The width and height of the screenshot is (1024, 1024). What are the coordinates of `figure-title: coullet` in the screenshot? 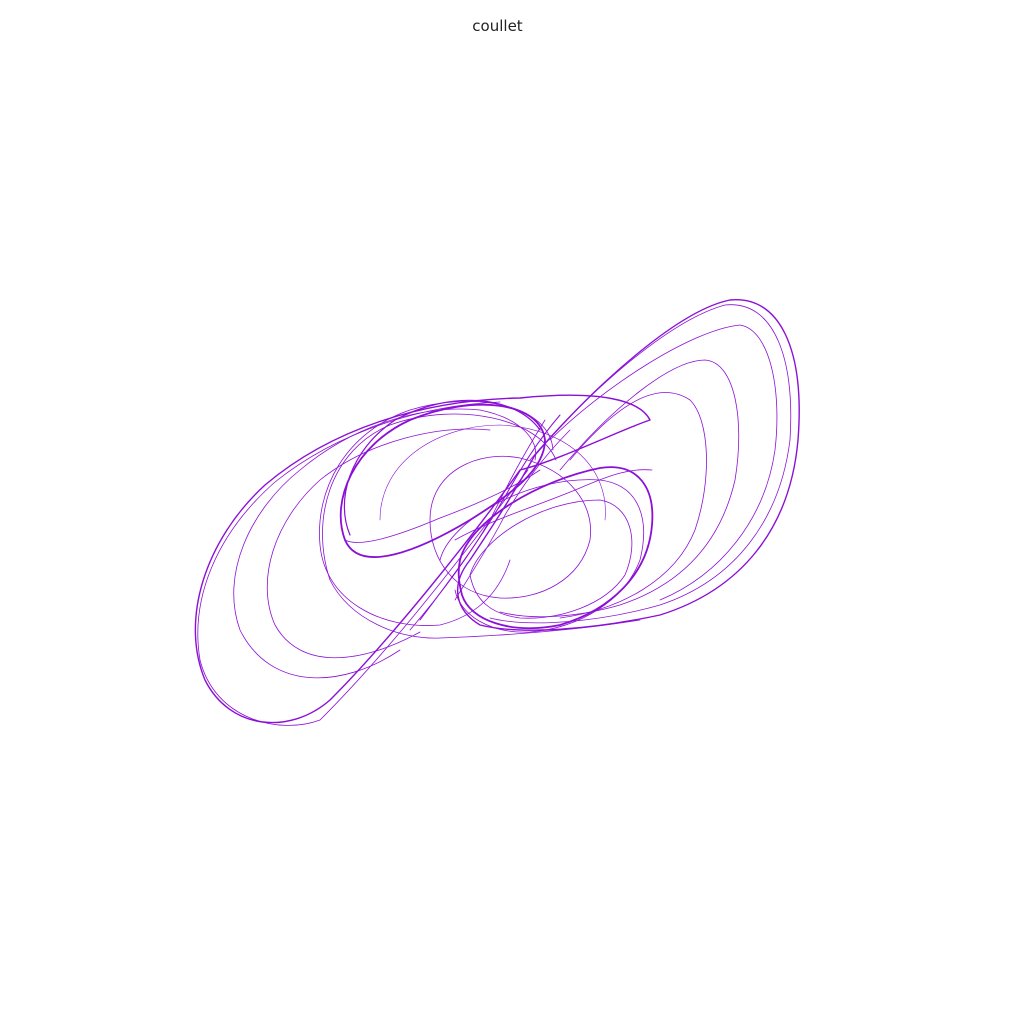 It's located at (497, 26).